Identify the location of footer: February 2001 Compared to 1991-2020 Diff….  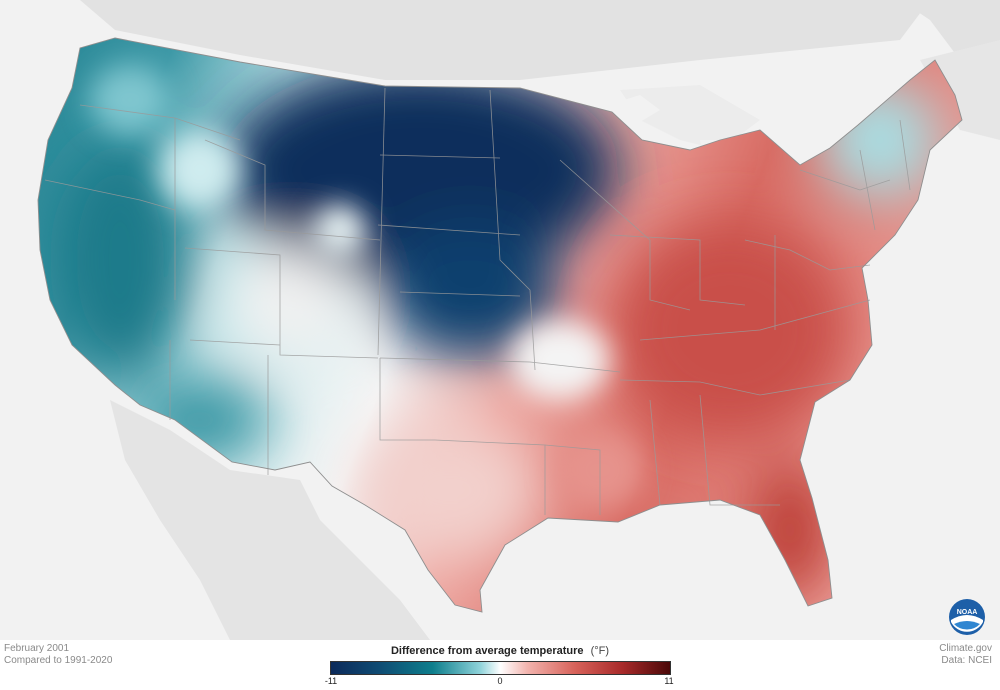
(500, 665).